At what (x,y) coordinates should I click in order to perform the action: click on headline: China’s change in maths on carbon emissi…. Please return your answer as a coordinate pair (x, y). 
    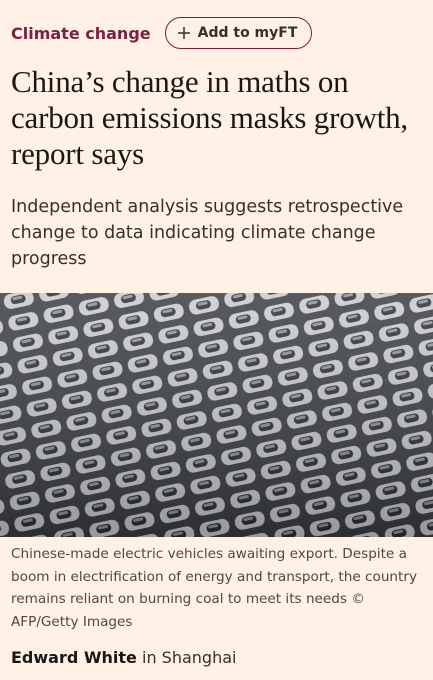
    Looking at the image, I should click on (209, 117).